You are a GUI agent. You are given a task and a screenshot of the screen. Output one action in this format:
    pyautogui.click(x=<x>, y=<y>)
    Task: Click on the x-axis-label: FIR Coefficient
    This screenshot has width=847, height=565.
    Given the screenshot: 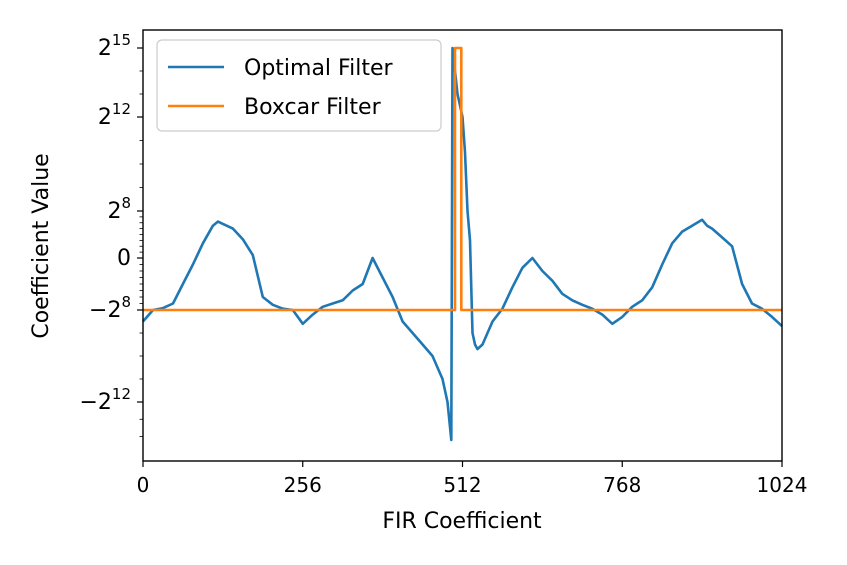 What is the action you would take?
    pyautogui.click(x=462, y=521)
    